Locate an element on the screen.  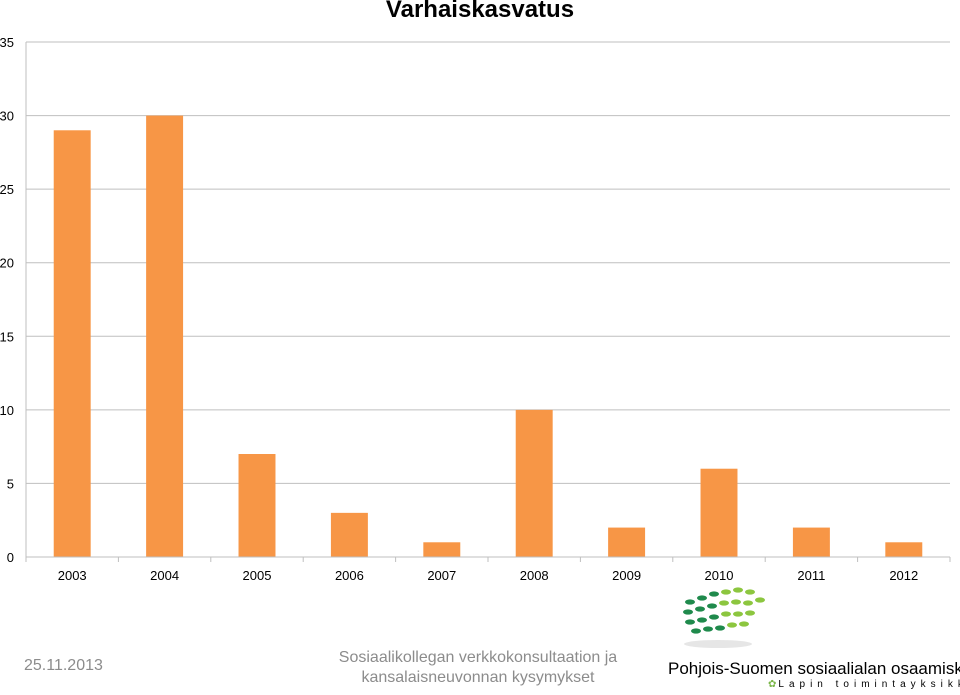
leaf-icon: ✿ is located at coordinates (772, 684).